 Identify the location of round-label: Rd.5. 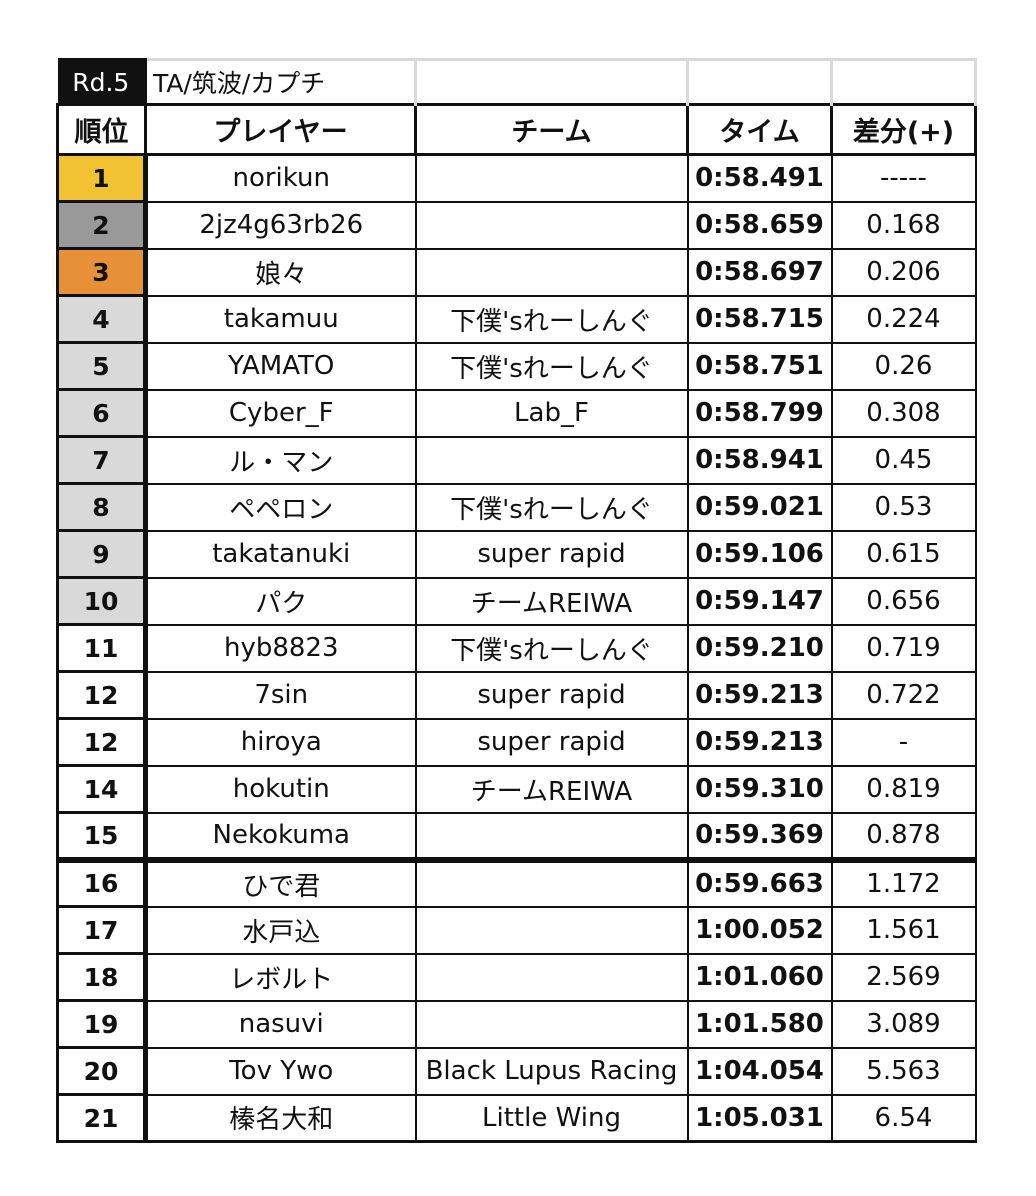
(102, 81).